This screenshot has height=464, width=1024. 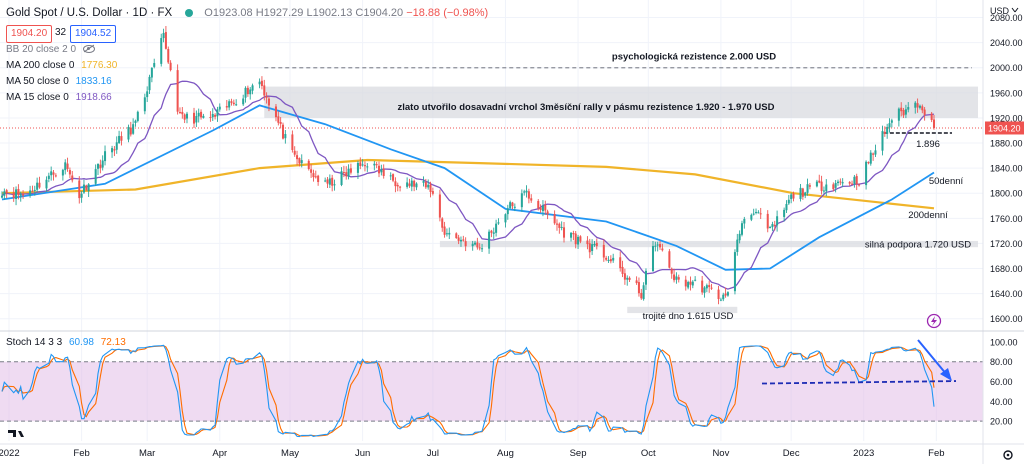 I want to click on sell-price-box: 1904.20, so click(x=29, y=34).